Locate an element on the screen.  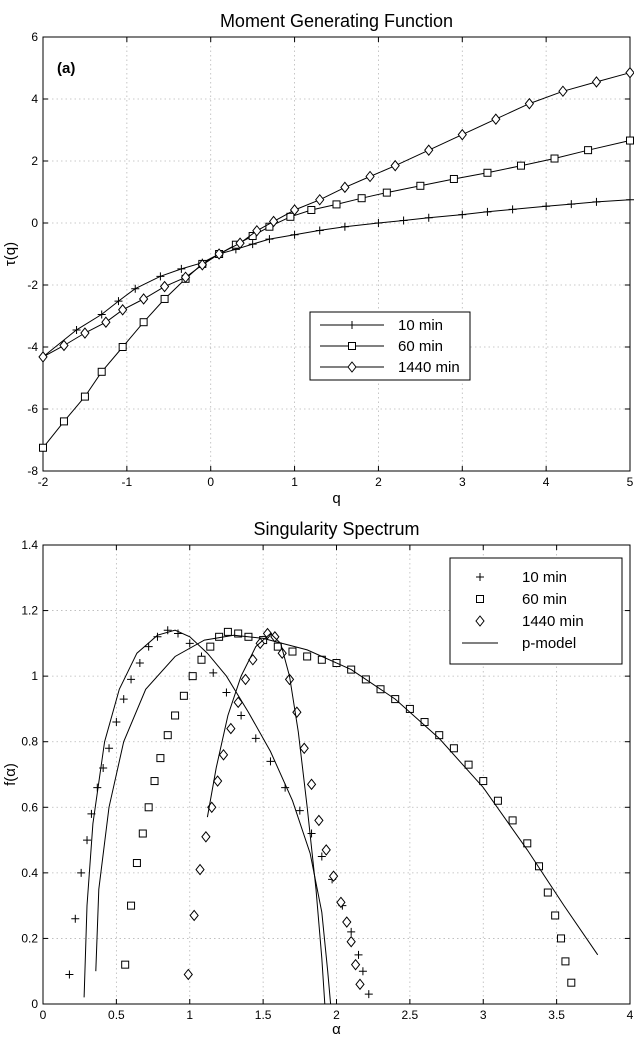
p-model-curve is located at coordinates (207, 817).